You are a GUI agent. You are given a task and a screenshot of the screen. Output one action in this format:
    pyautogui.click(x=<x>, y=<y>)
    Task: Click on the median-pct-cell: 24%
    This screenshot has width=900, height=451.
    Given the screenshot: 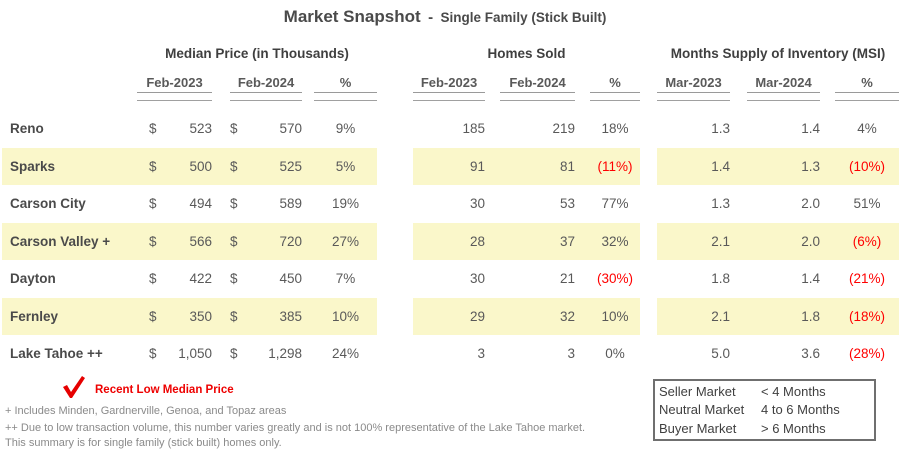 What is the action you would take?
    pyautogui.click(x=345, y=354)
    